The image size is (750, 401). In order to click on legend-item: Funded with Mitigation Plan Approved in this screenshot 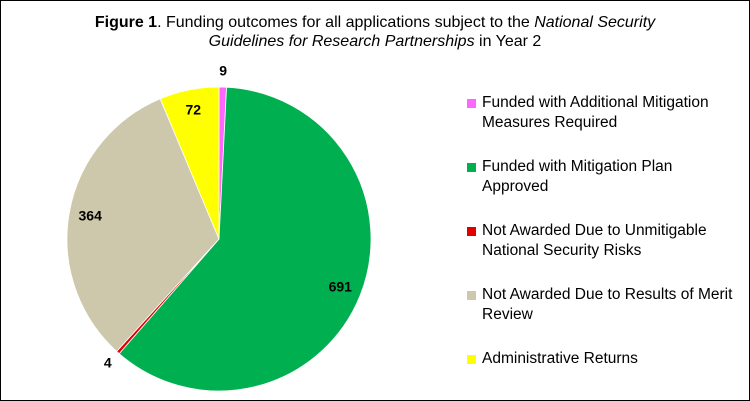, I will do `click(602, 189)`.